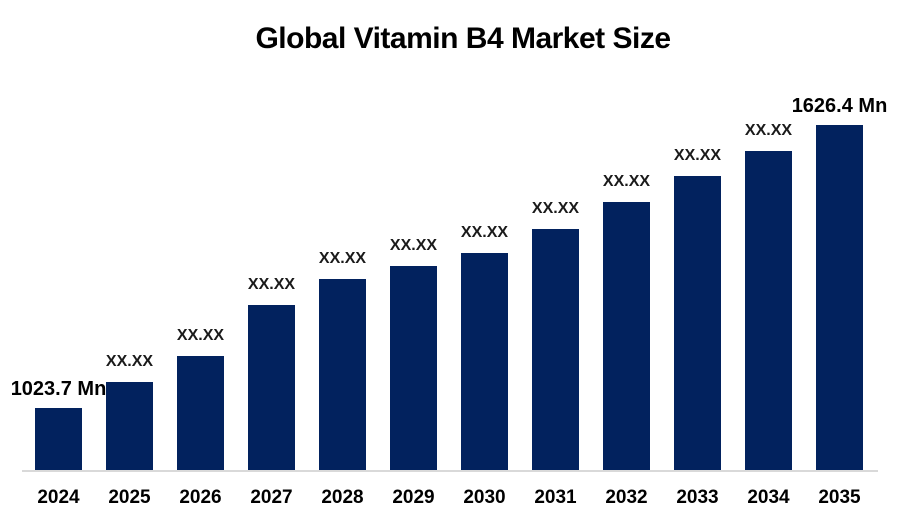  I want to click on bar-2035, so click(839, 297).